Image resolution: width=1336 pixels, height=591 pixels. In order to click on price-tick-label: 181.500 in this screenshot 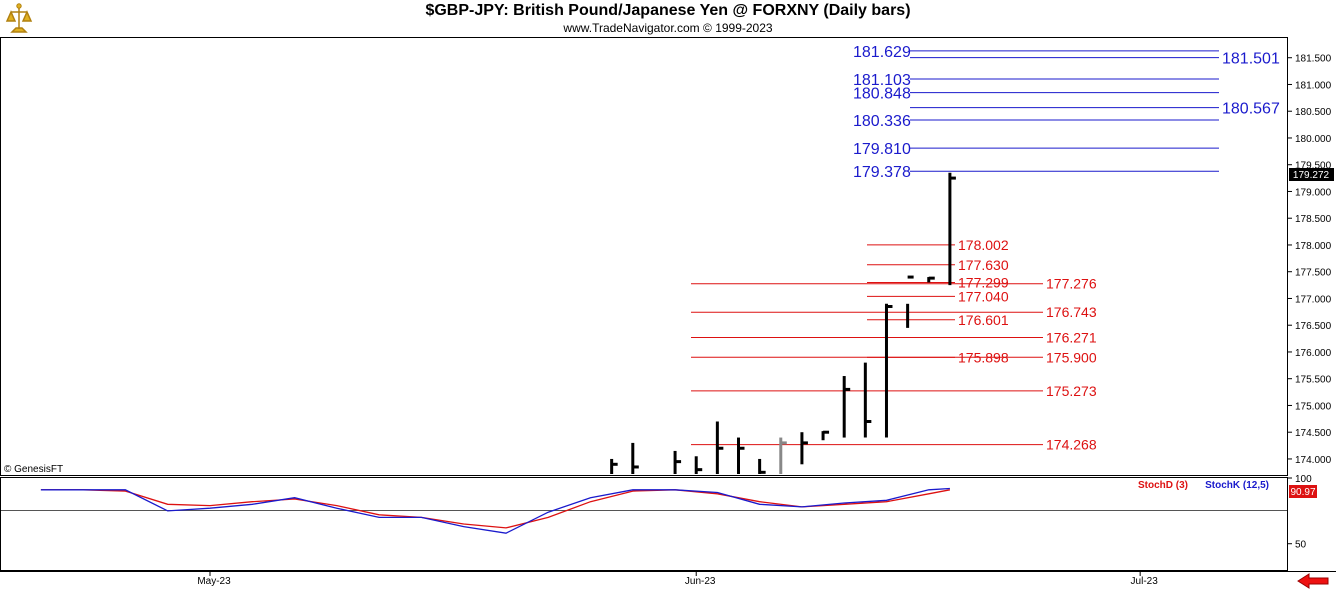, I will do `click(1313, 59)`.